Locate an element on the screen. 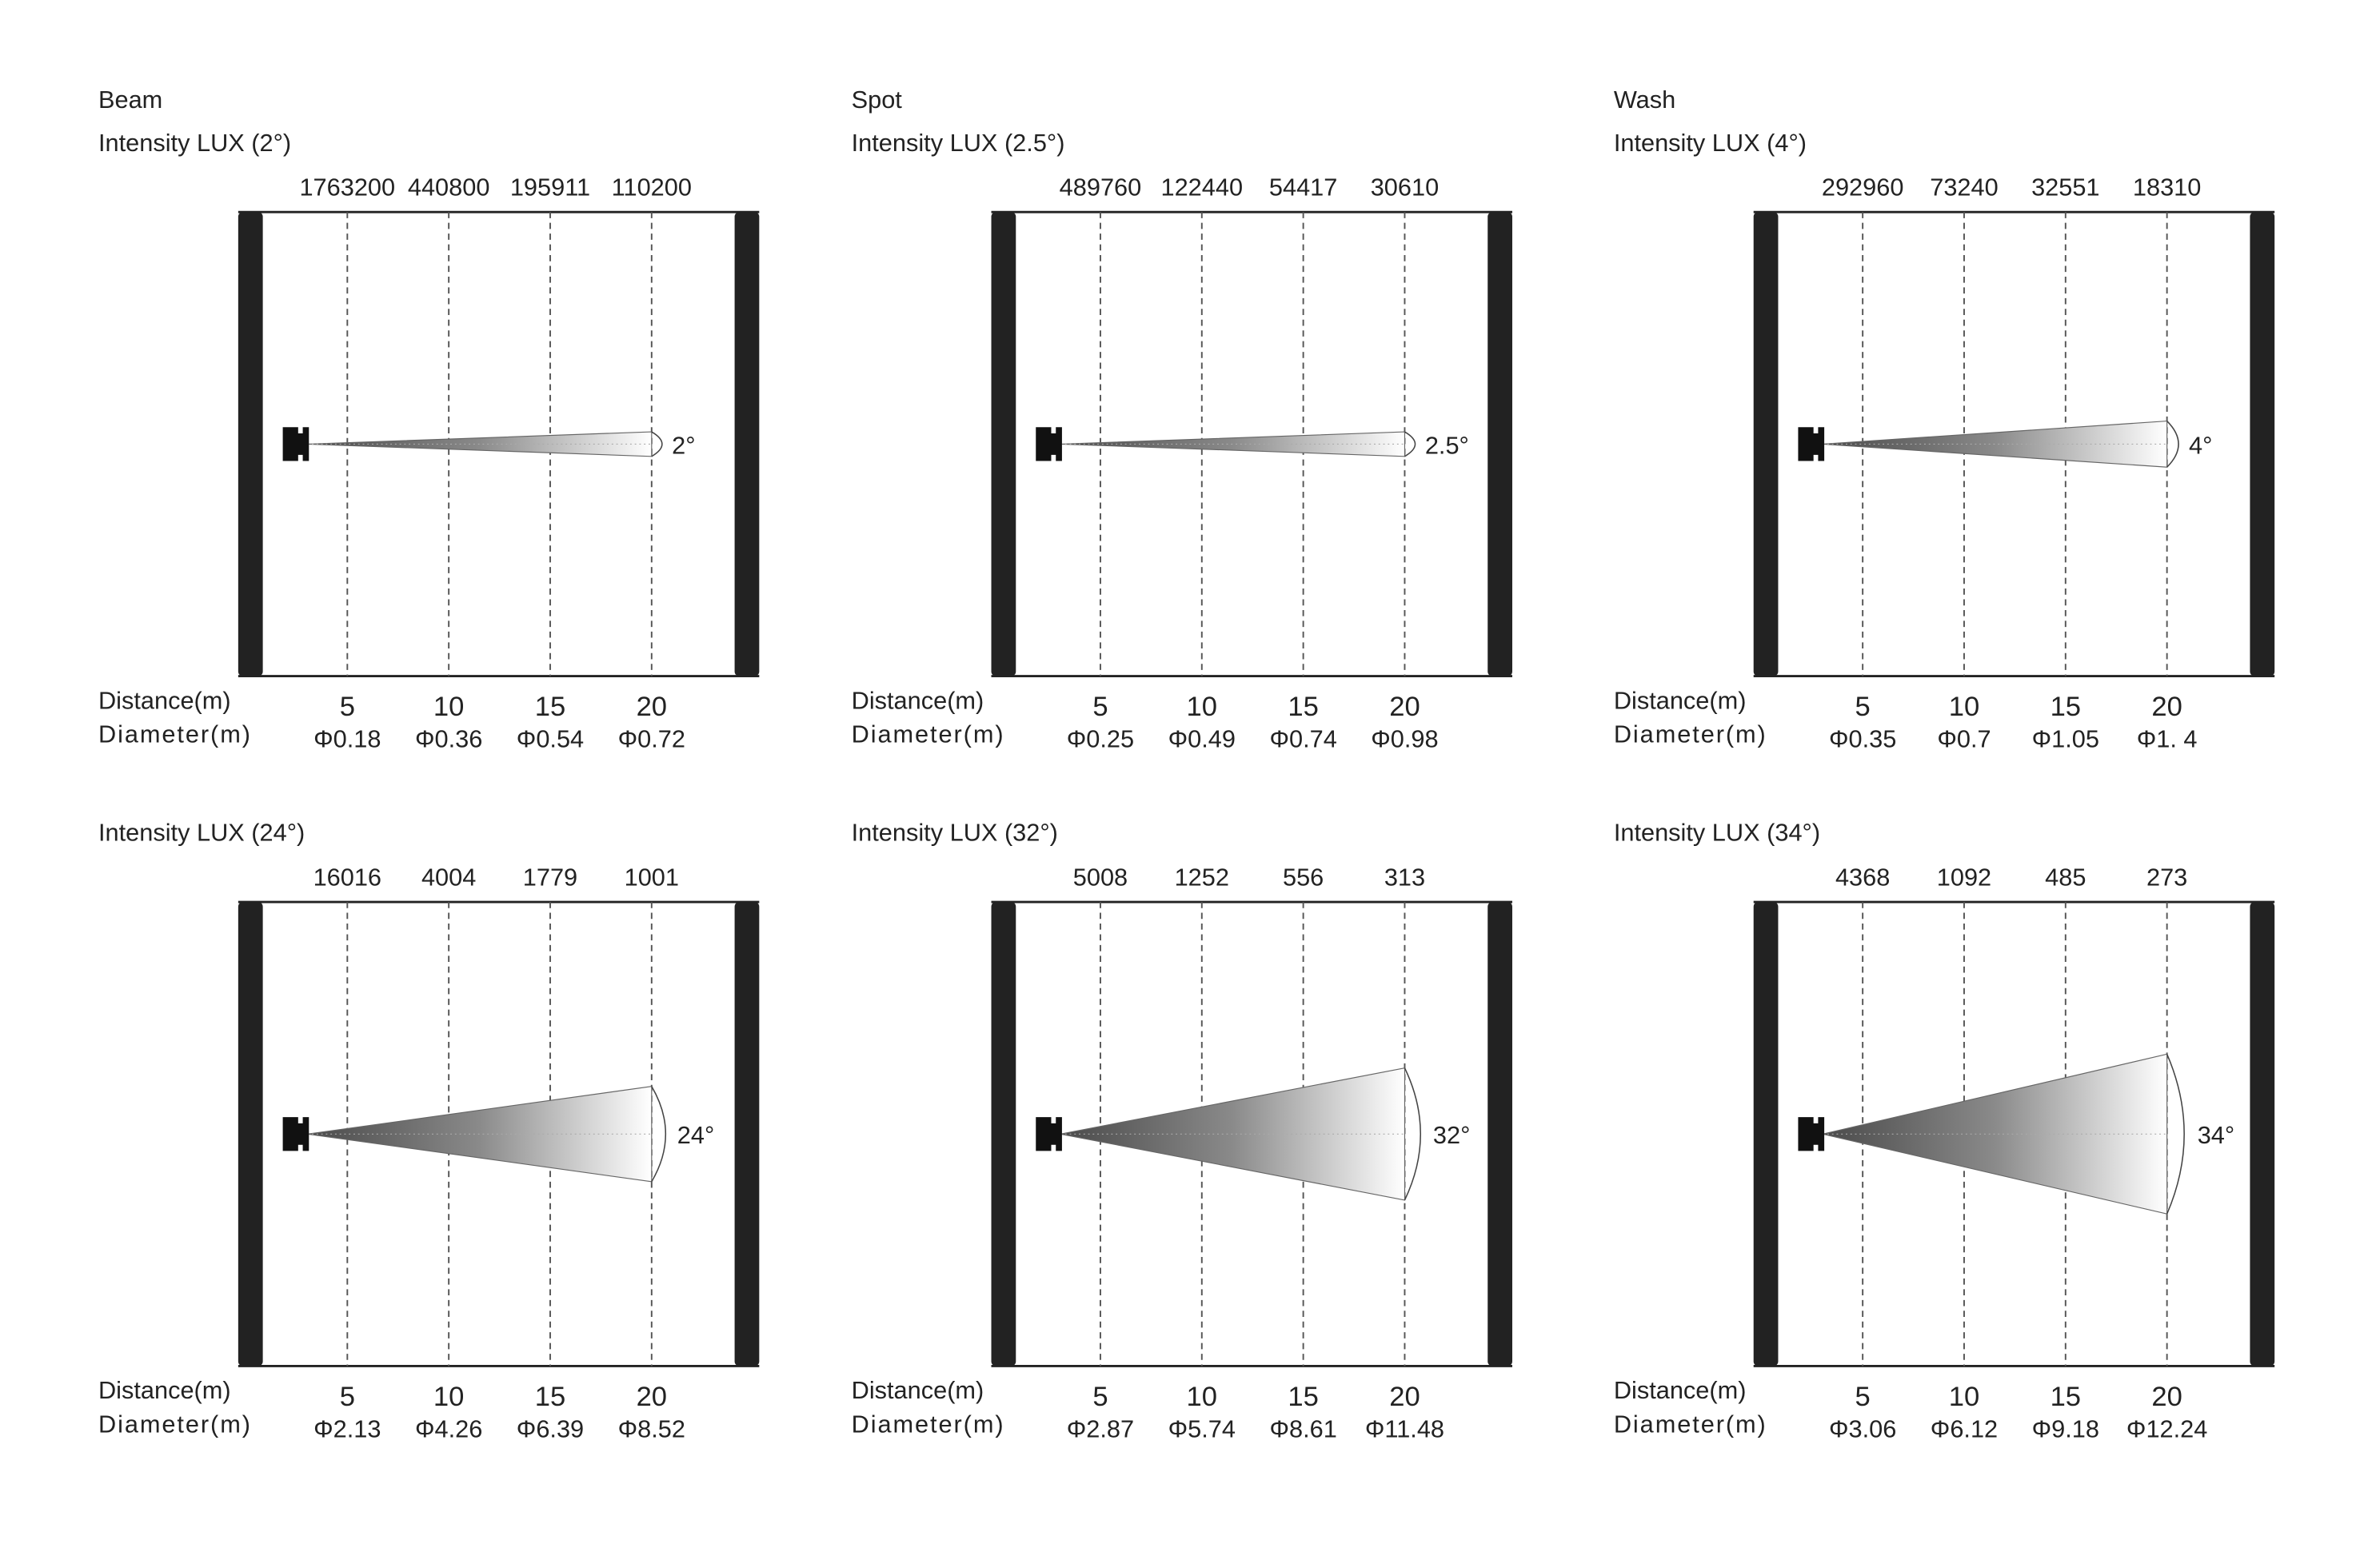 This screenshot has height=1568, width=2376. lux-value: 4368 is located at coordinates (1863, 877).